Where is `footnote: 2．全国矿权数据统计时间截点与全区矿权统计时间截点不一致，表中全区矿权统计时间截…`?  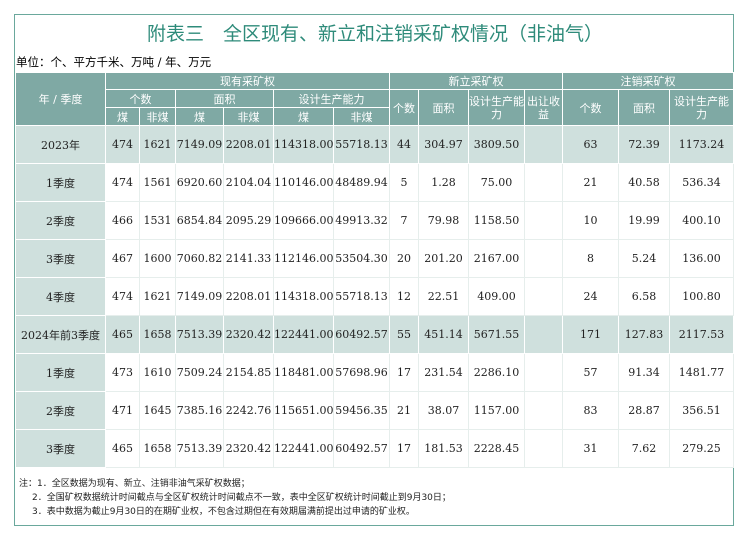 footnote: 2．全国矿权数据统计时间截点与全区矿权统计时间截点不一致，表中全区矿权统计时间截… is located at coordinates (241, 498).